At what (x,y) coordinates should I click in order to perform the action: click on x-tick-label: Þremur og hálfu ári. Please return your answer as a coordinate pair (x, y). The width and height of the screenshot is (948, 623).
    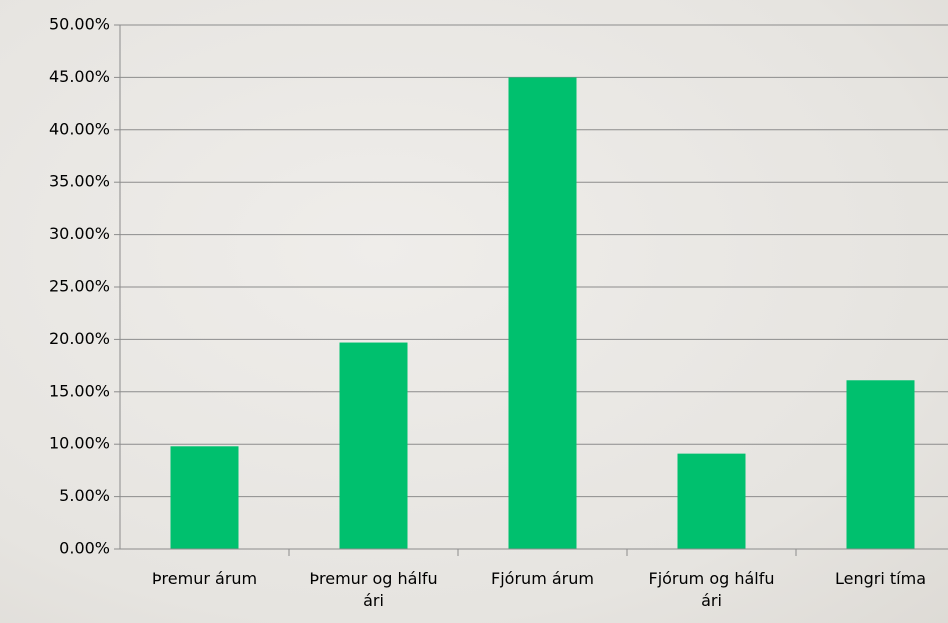
    Looking at the image, I should click on (373, 589).